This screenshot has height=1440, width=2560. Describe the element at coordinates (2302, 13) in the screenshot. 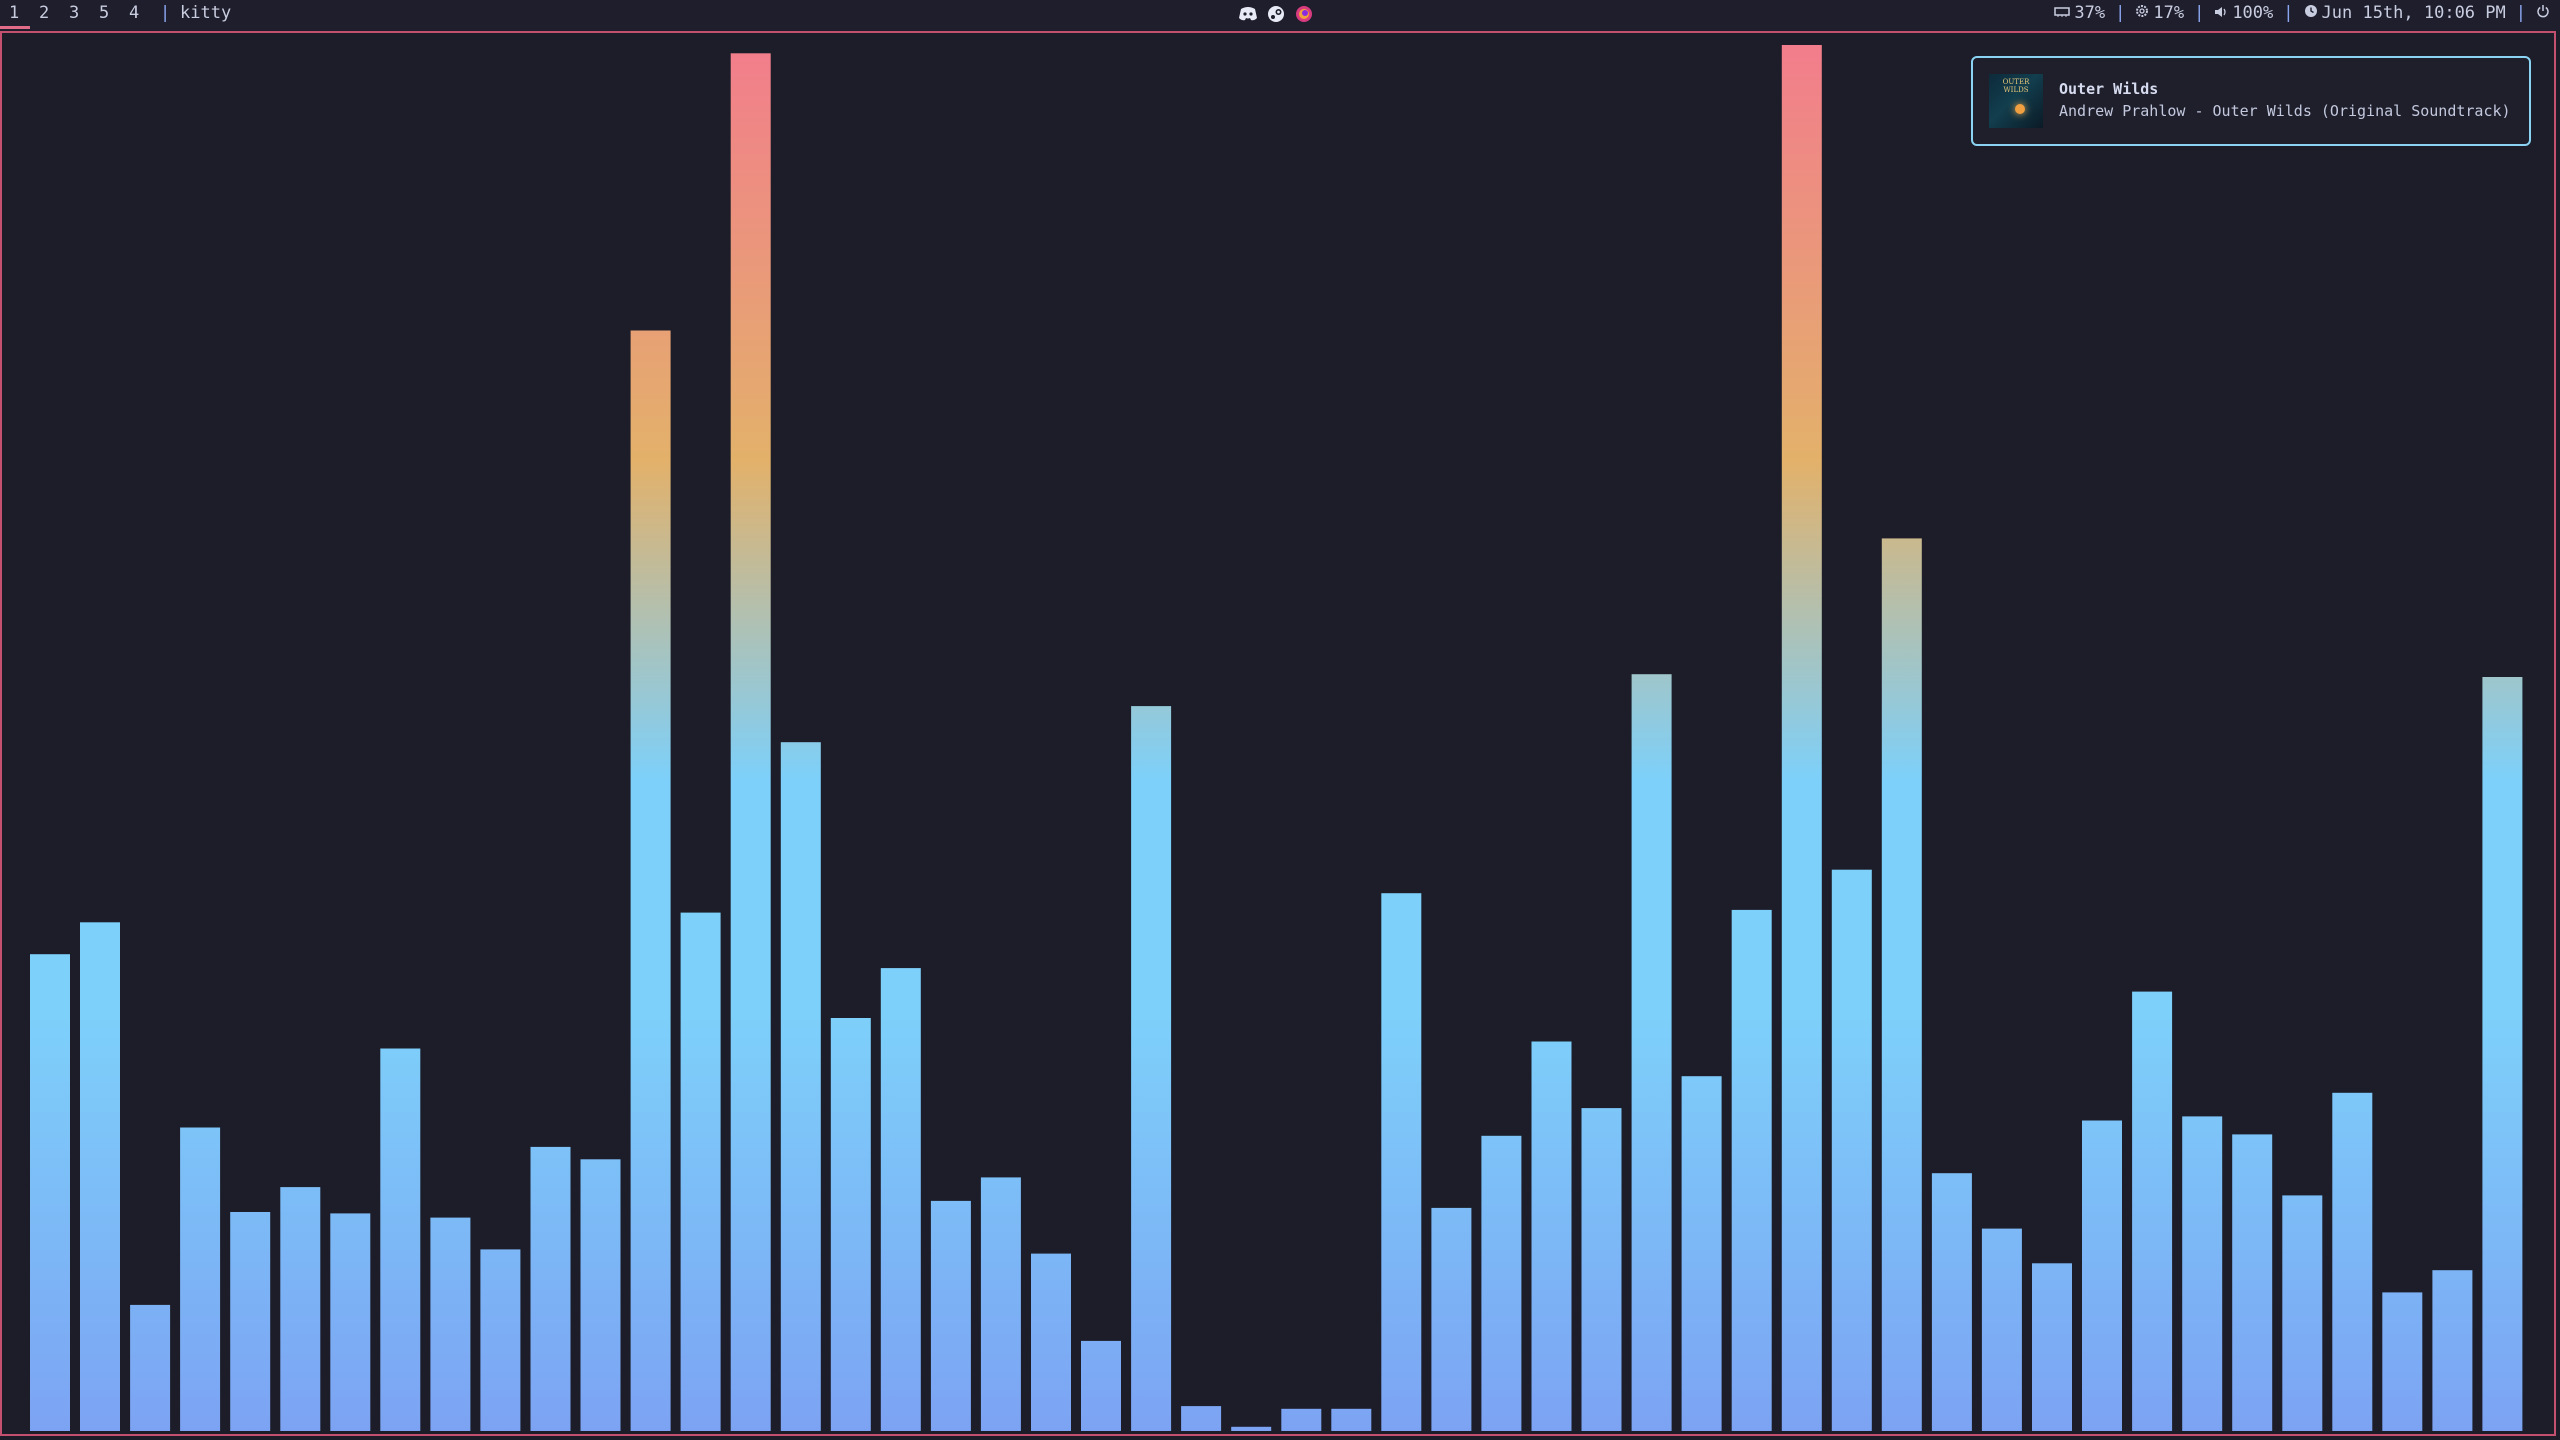

I see `status-modules: 37% | 17% | 100% | Jun 15th, 10:06 PM |` at that location.